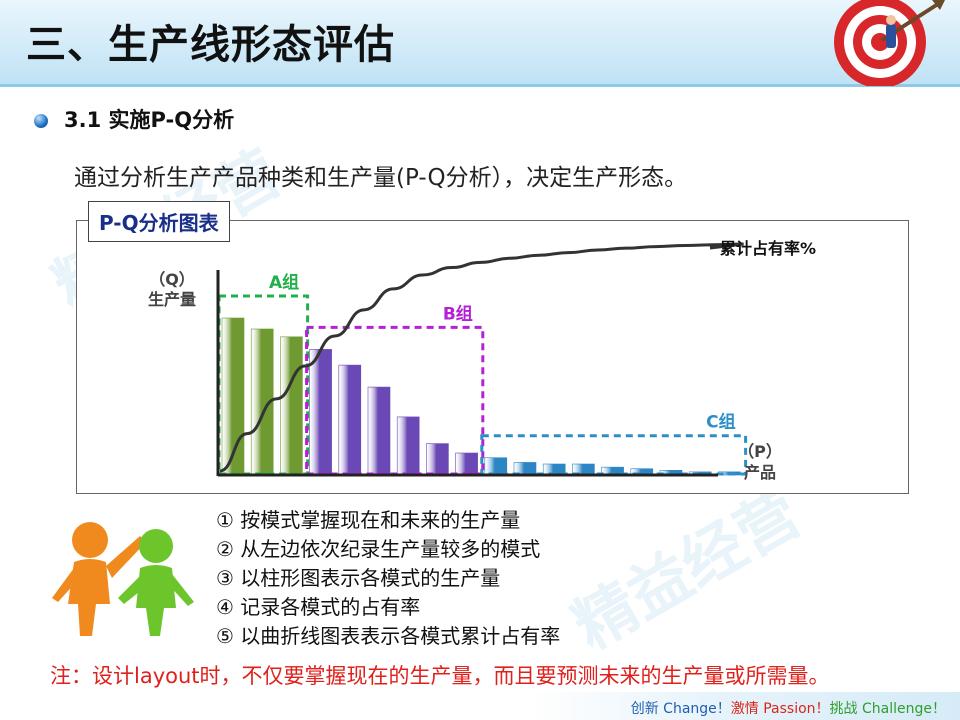 This screenshot has width=960, height=720. What do you see at coordinates (395, 400) in the screenshot?
I see `group-box` at bounding box center [395, 400].